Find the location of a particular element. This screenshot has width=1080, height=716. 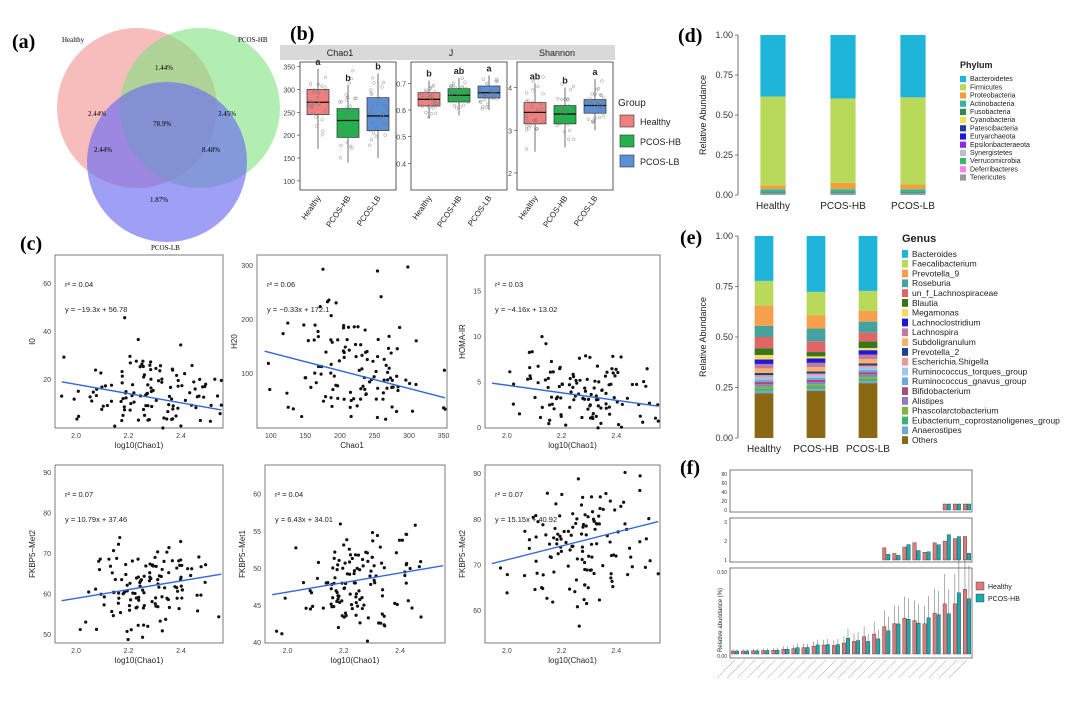

legend-label: Ruminococcus_gnavus_group is located at coordinates (969, 381).